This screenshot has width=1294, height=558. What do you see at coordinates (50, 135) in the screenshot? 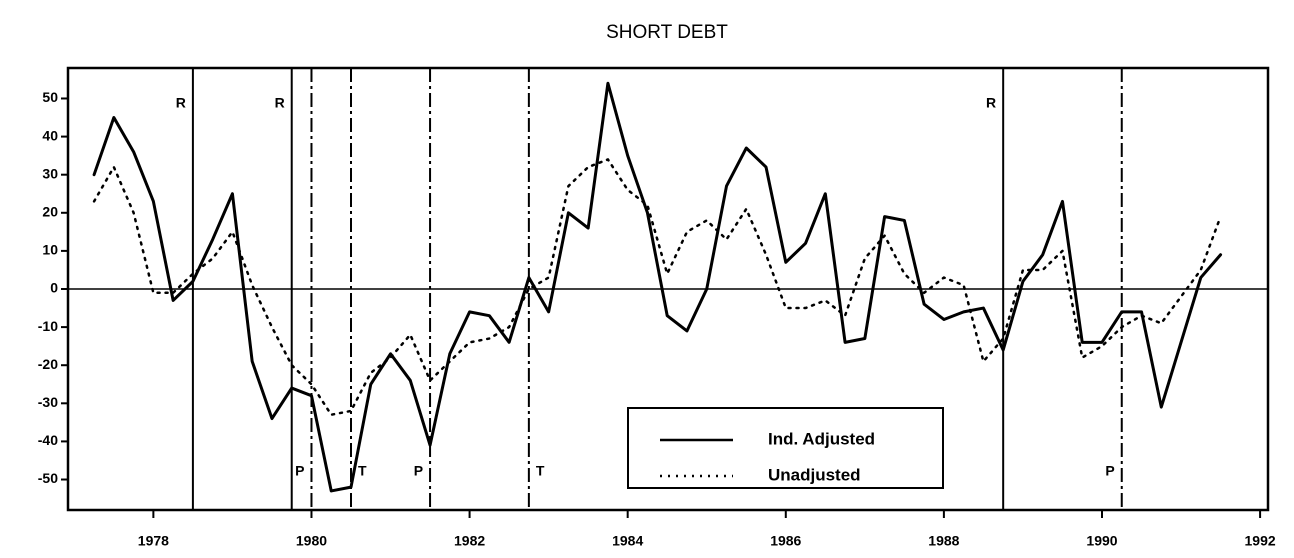
I see `y-tick-label: 40` at bounding box center [50, 135].